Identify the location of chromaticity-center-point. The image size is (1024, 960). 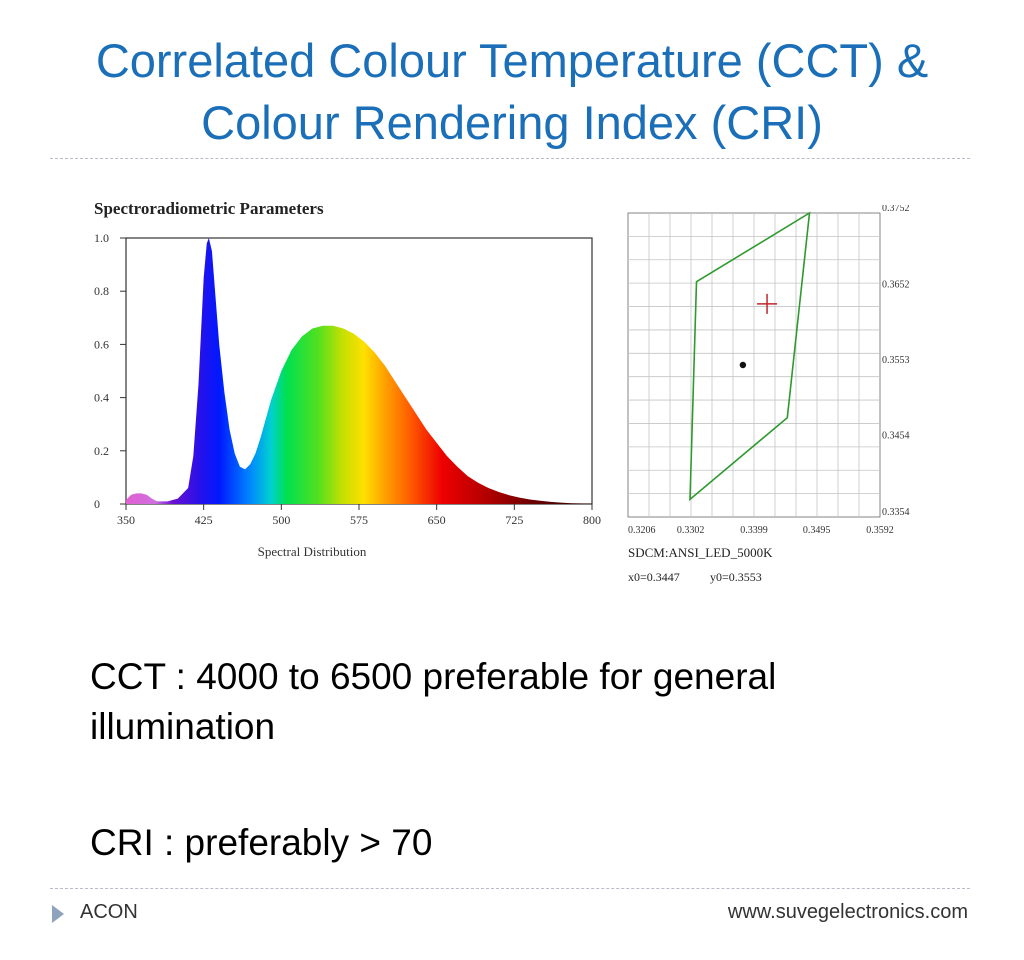
(743, 365).